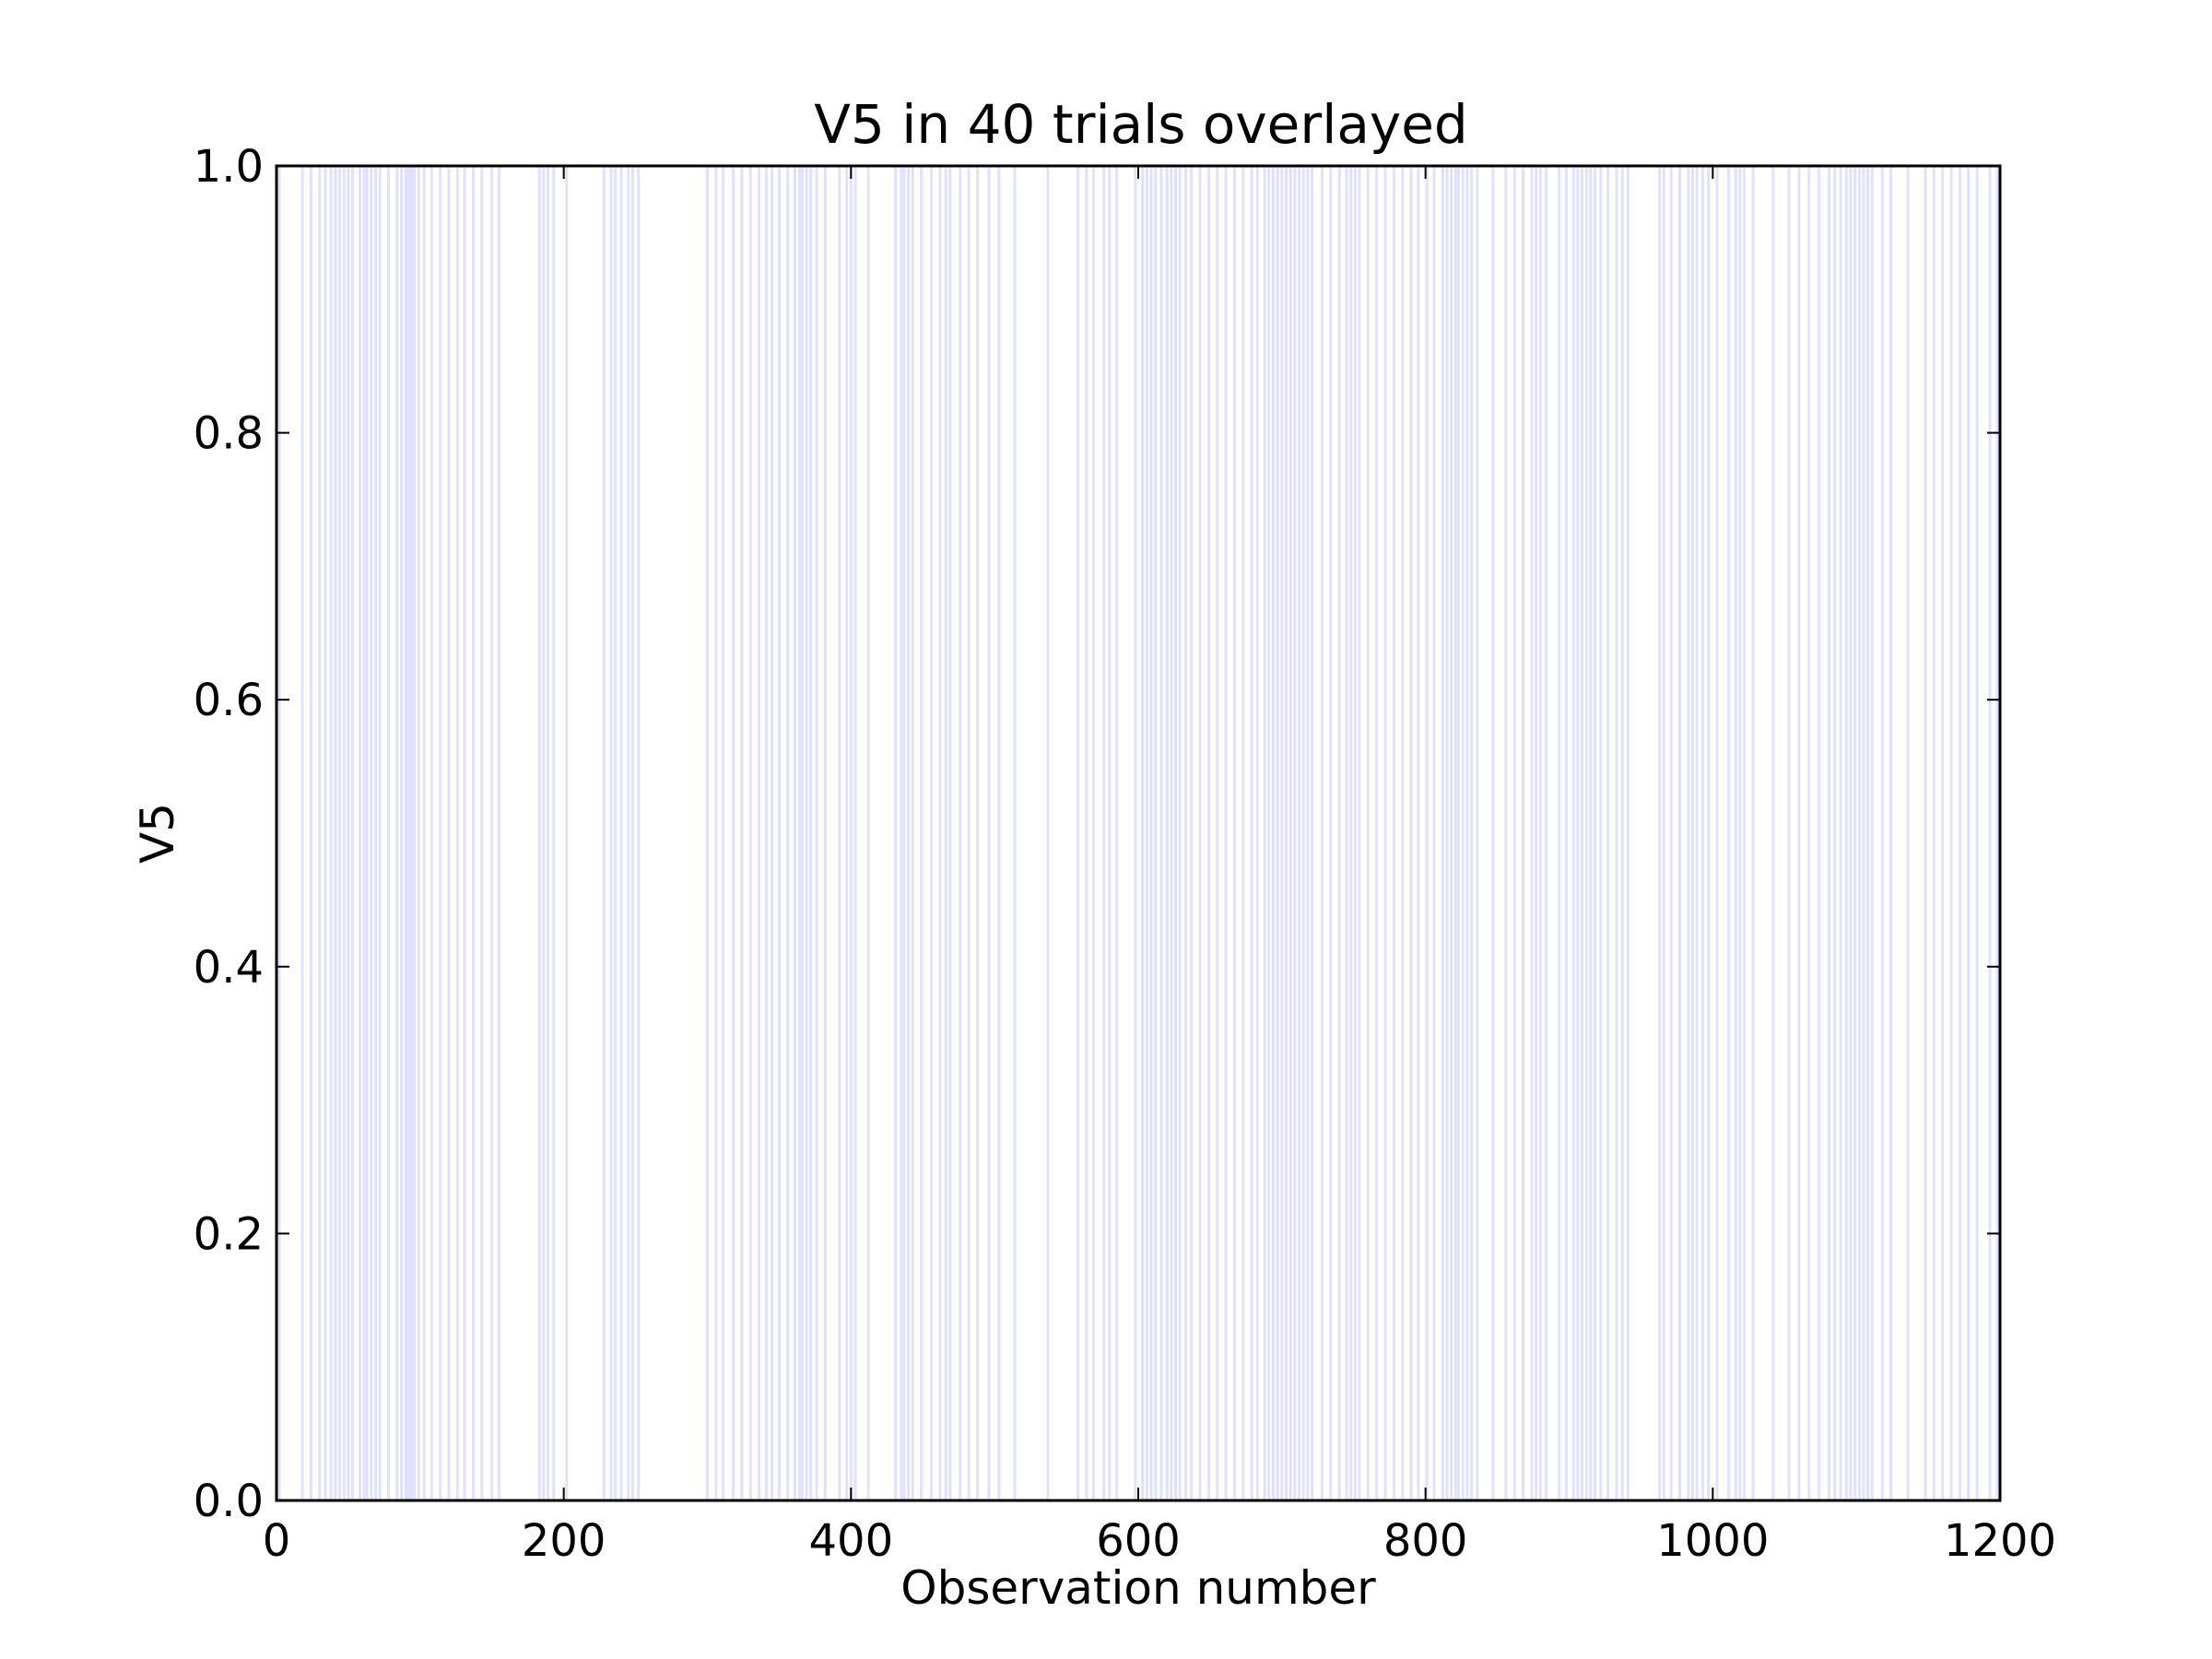 The width and height of the screenshot is (2212, 1659). What do you see at coordinates (229, 1501) in the screenshot?
I see `y-tick-label: 0.0` at bounding box center [229, 1501].